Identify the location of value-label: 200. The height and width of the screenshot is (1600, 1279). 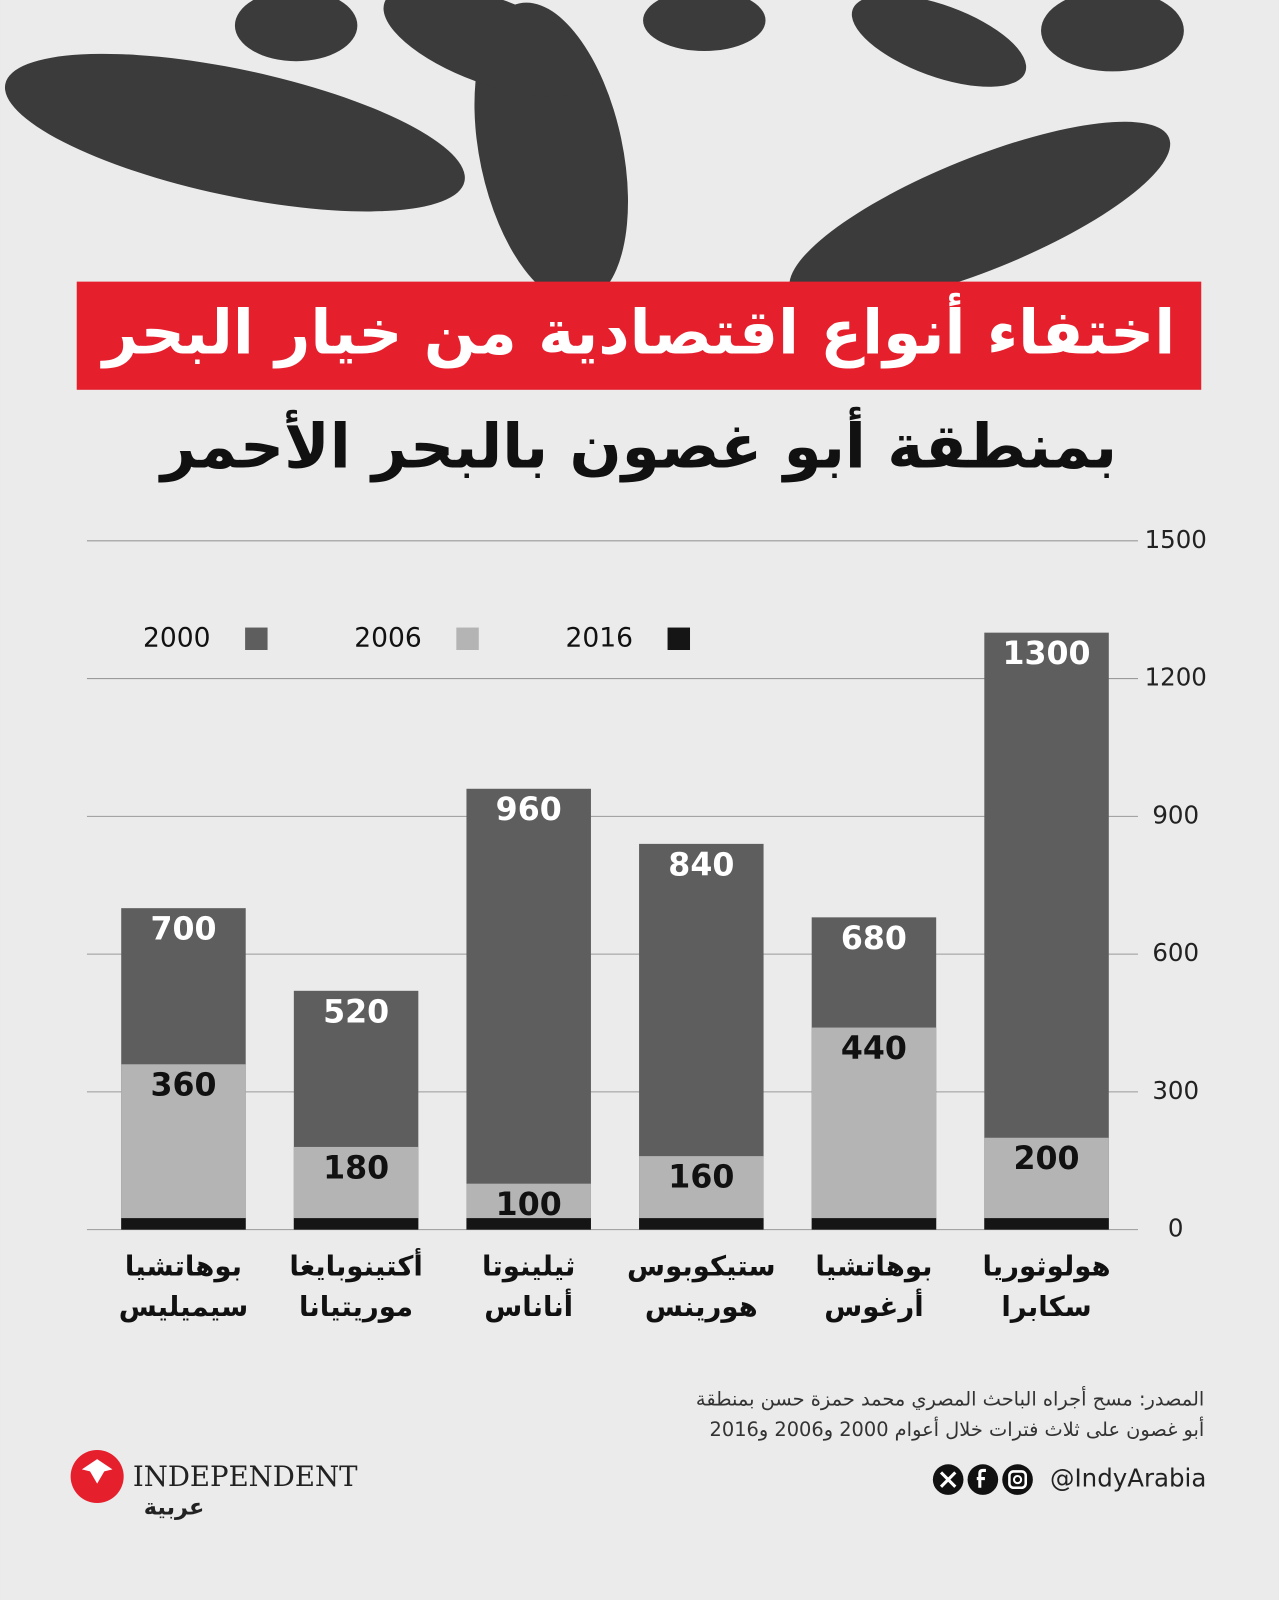
(1047, 1159).